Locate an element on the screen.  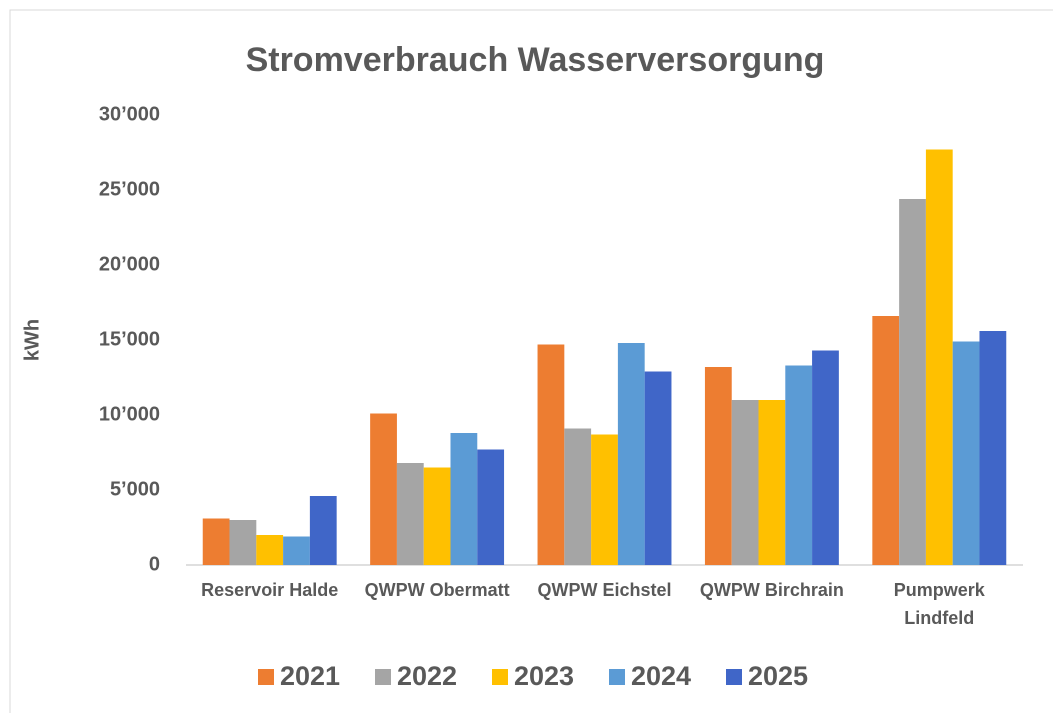
legend-label: 2021 is located at coordinates (310, 676).